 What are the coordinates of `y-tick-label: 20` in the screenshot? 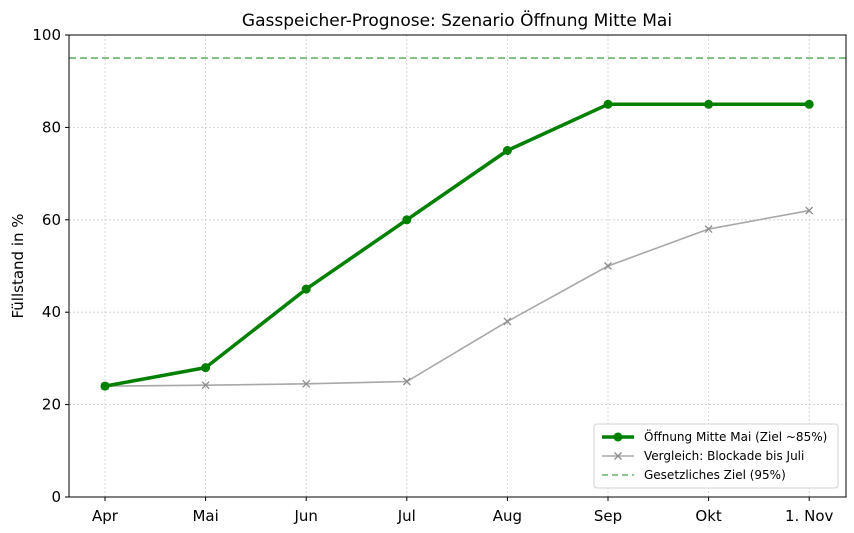 It's located at (51, 405).